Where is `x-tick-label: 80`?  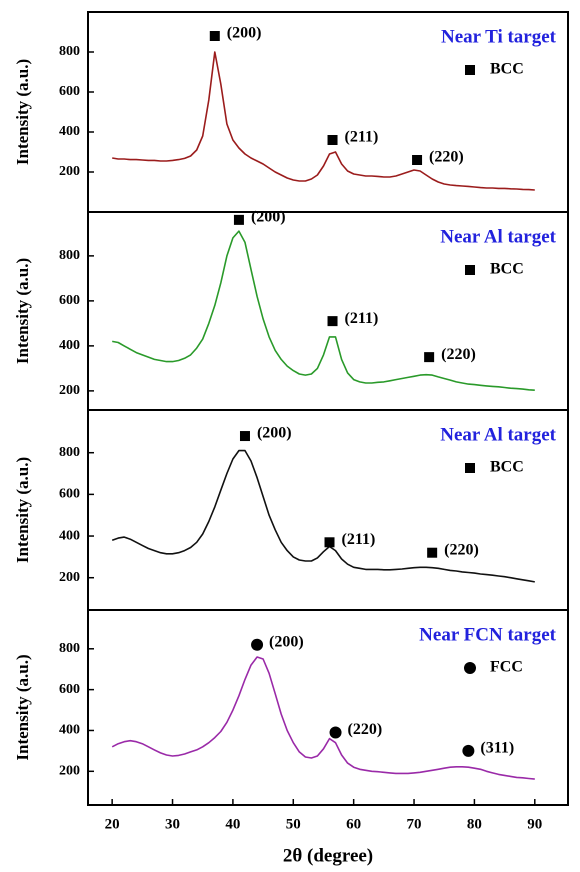
x-tick-label: 80 is located at coordinates (474, 824).